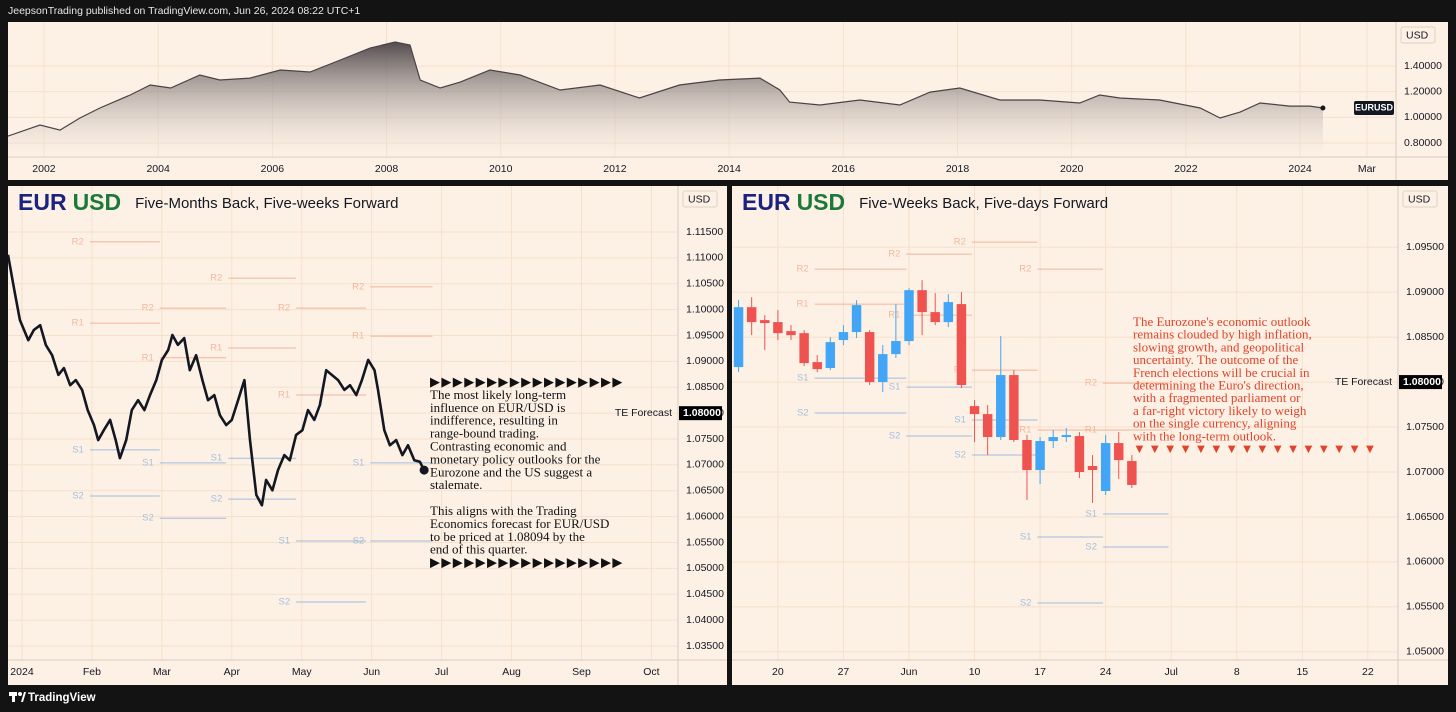  I want to click on area-fill, so click(665, 99).